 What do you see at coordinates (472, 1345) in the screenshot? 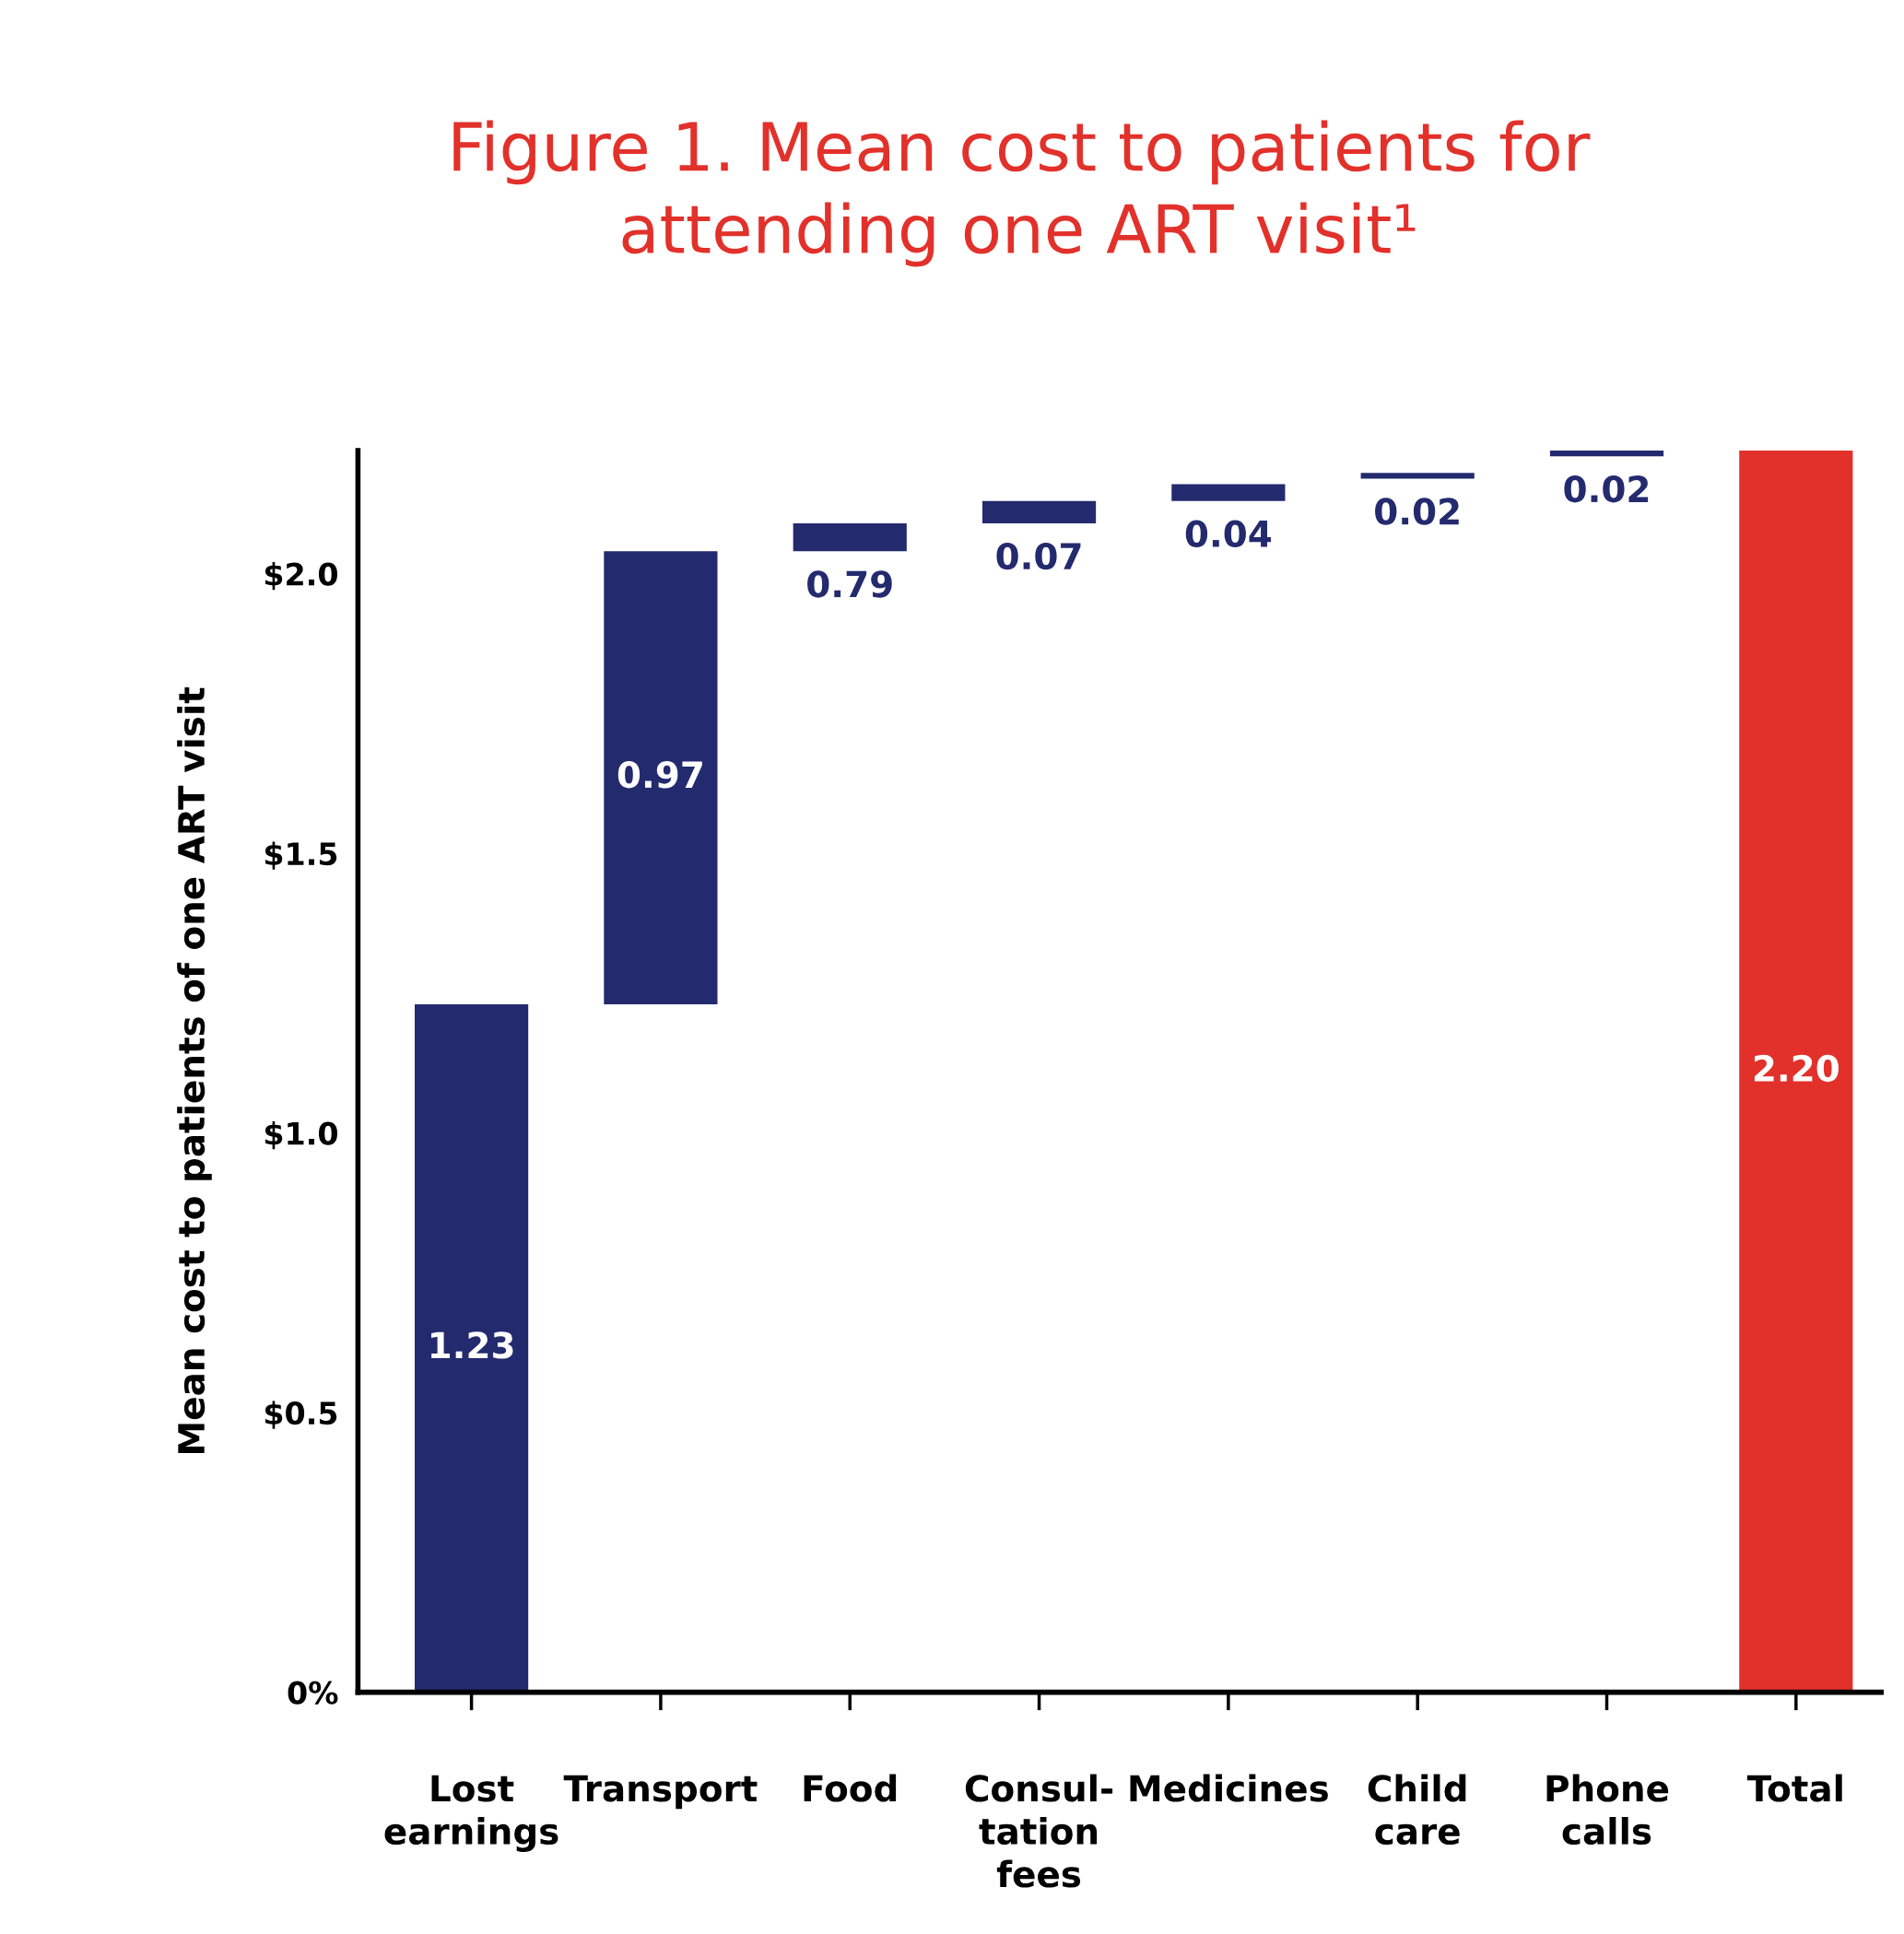
I see `annotation: 1.23` at bounding box center [472, 1345].